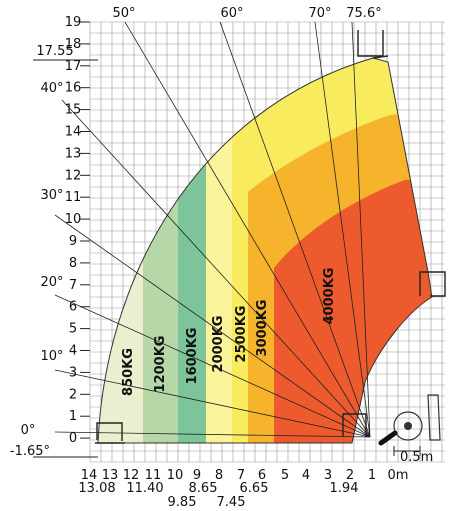  I want to click on x-sub-label: 11.40, so click(144, 488).